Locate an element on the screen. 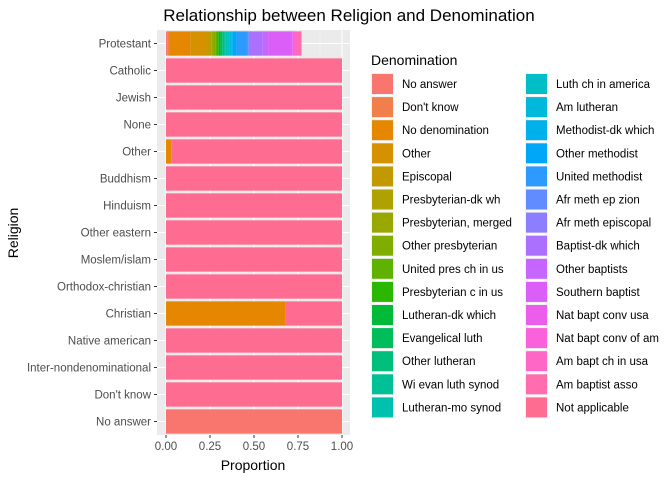  legend-label: Presbyterian, merged is located at coordinates (457, 224).